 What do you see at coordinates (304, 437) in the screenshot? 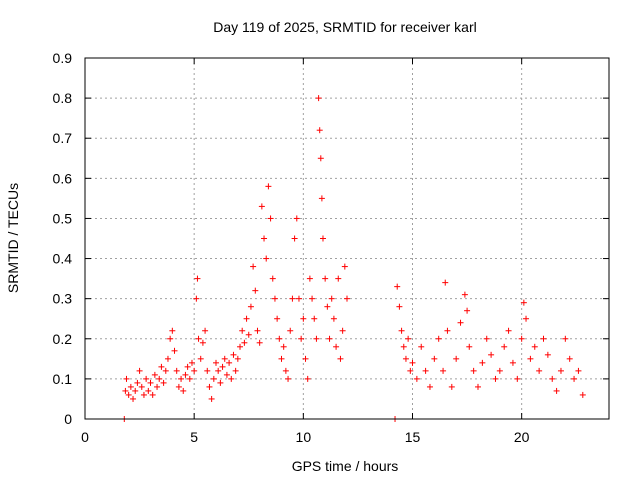
I see `x-tick-label: 10` at bounding box center [304, 437].